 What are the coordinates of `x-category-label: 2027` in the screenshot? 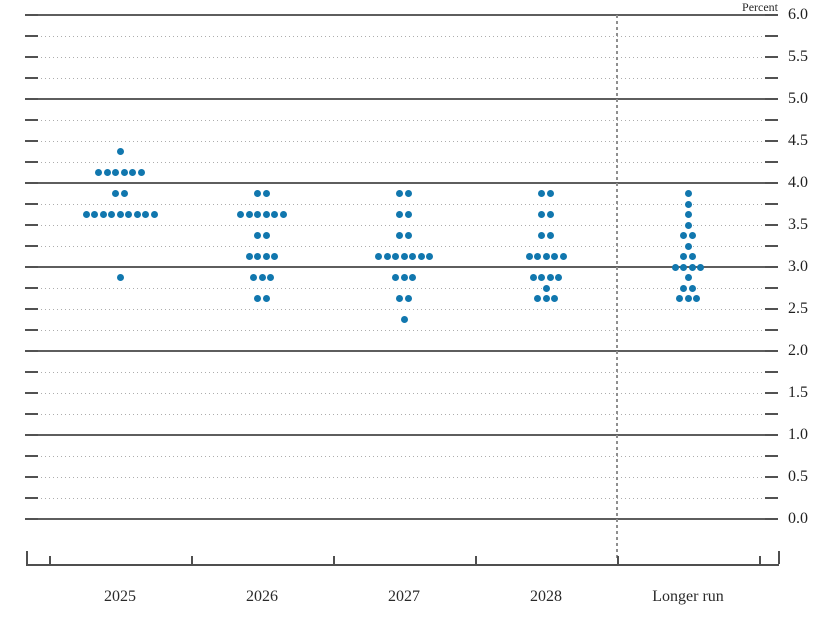 It's located at (404, 596).